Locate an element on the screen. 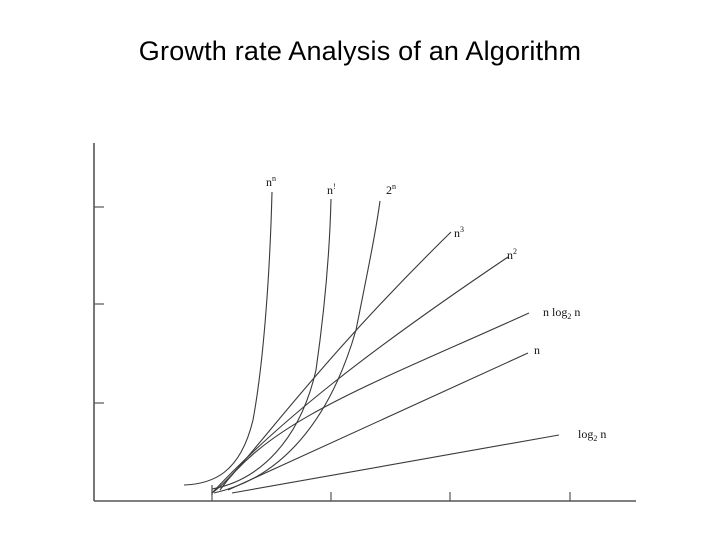 This screenshot has width=720, height=540. curve-two-to-the-n is located at coordinates (297, 347).